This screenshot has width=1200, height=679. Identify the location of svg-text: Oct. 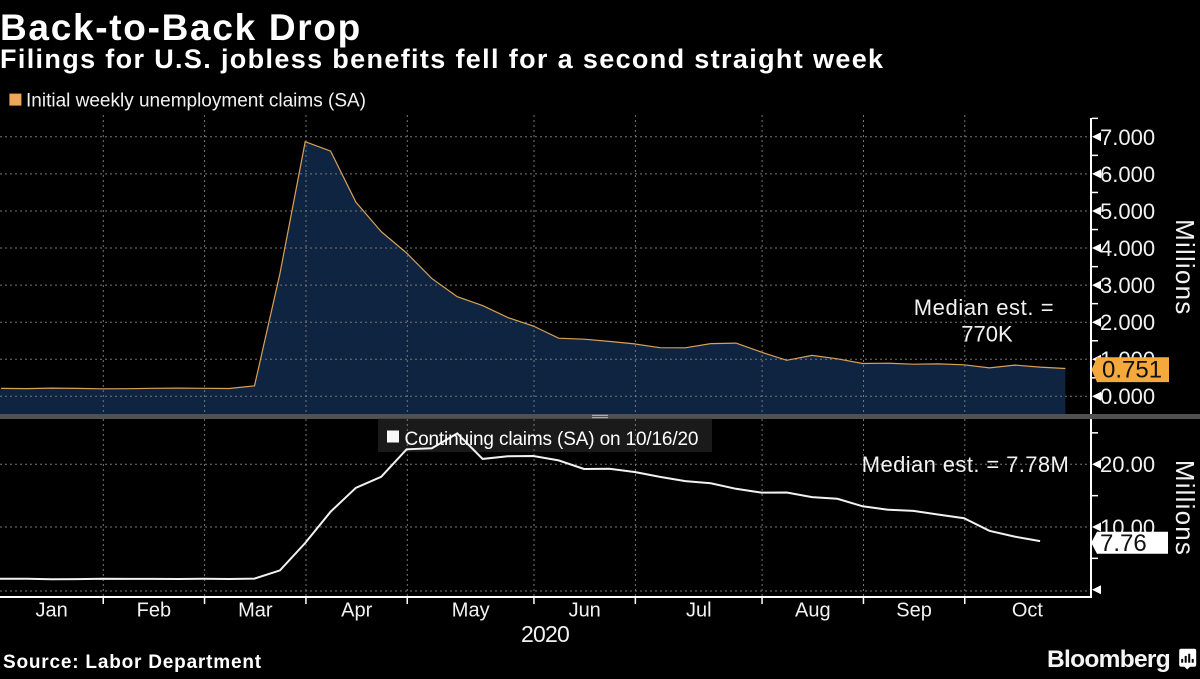
(1028, 611).